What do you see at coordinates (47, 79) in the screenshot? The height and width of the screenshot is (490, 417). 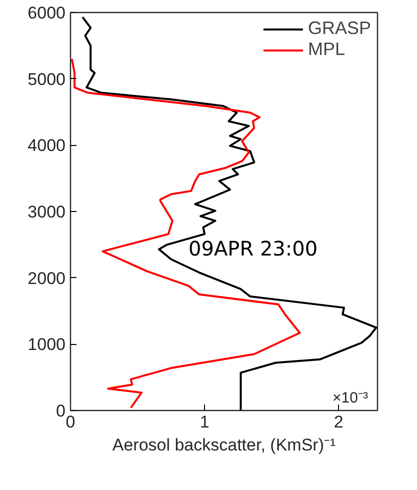 I see `y-tick-label: 5000` at bounding box center [47, 79].